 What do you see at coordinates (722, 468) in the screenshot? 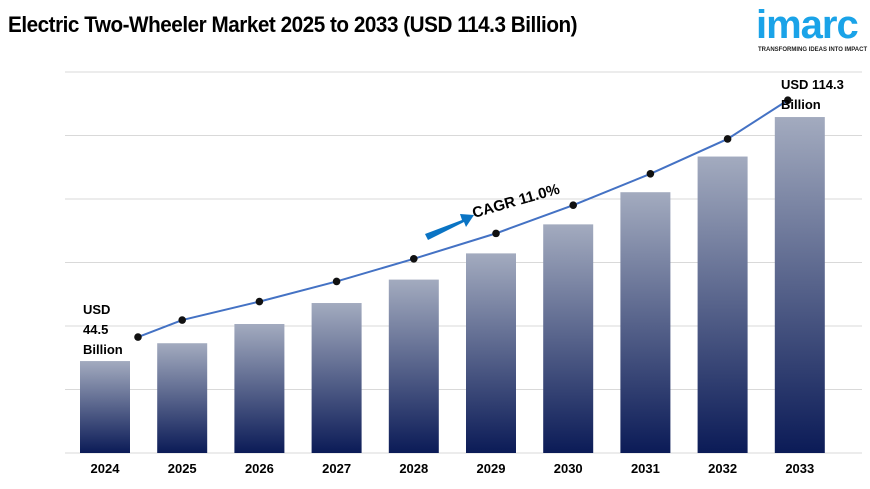
I see `x-tick-label: 2032` at bounding box center [722, 468].